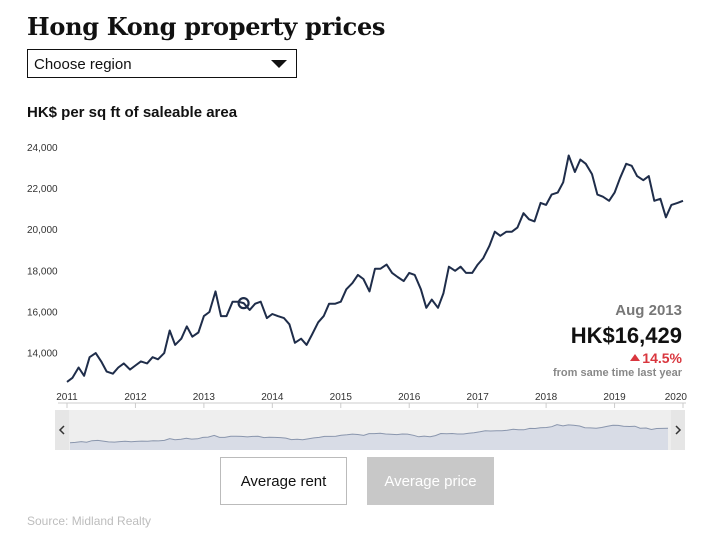 The image size is (726, 536). I want to click on chevron-right-icon, so click(678, 430).